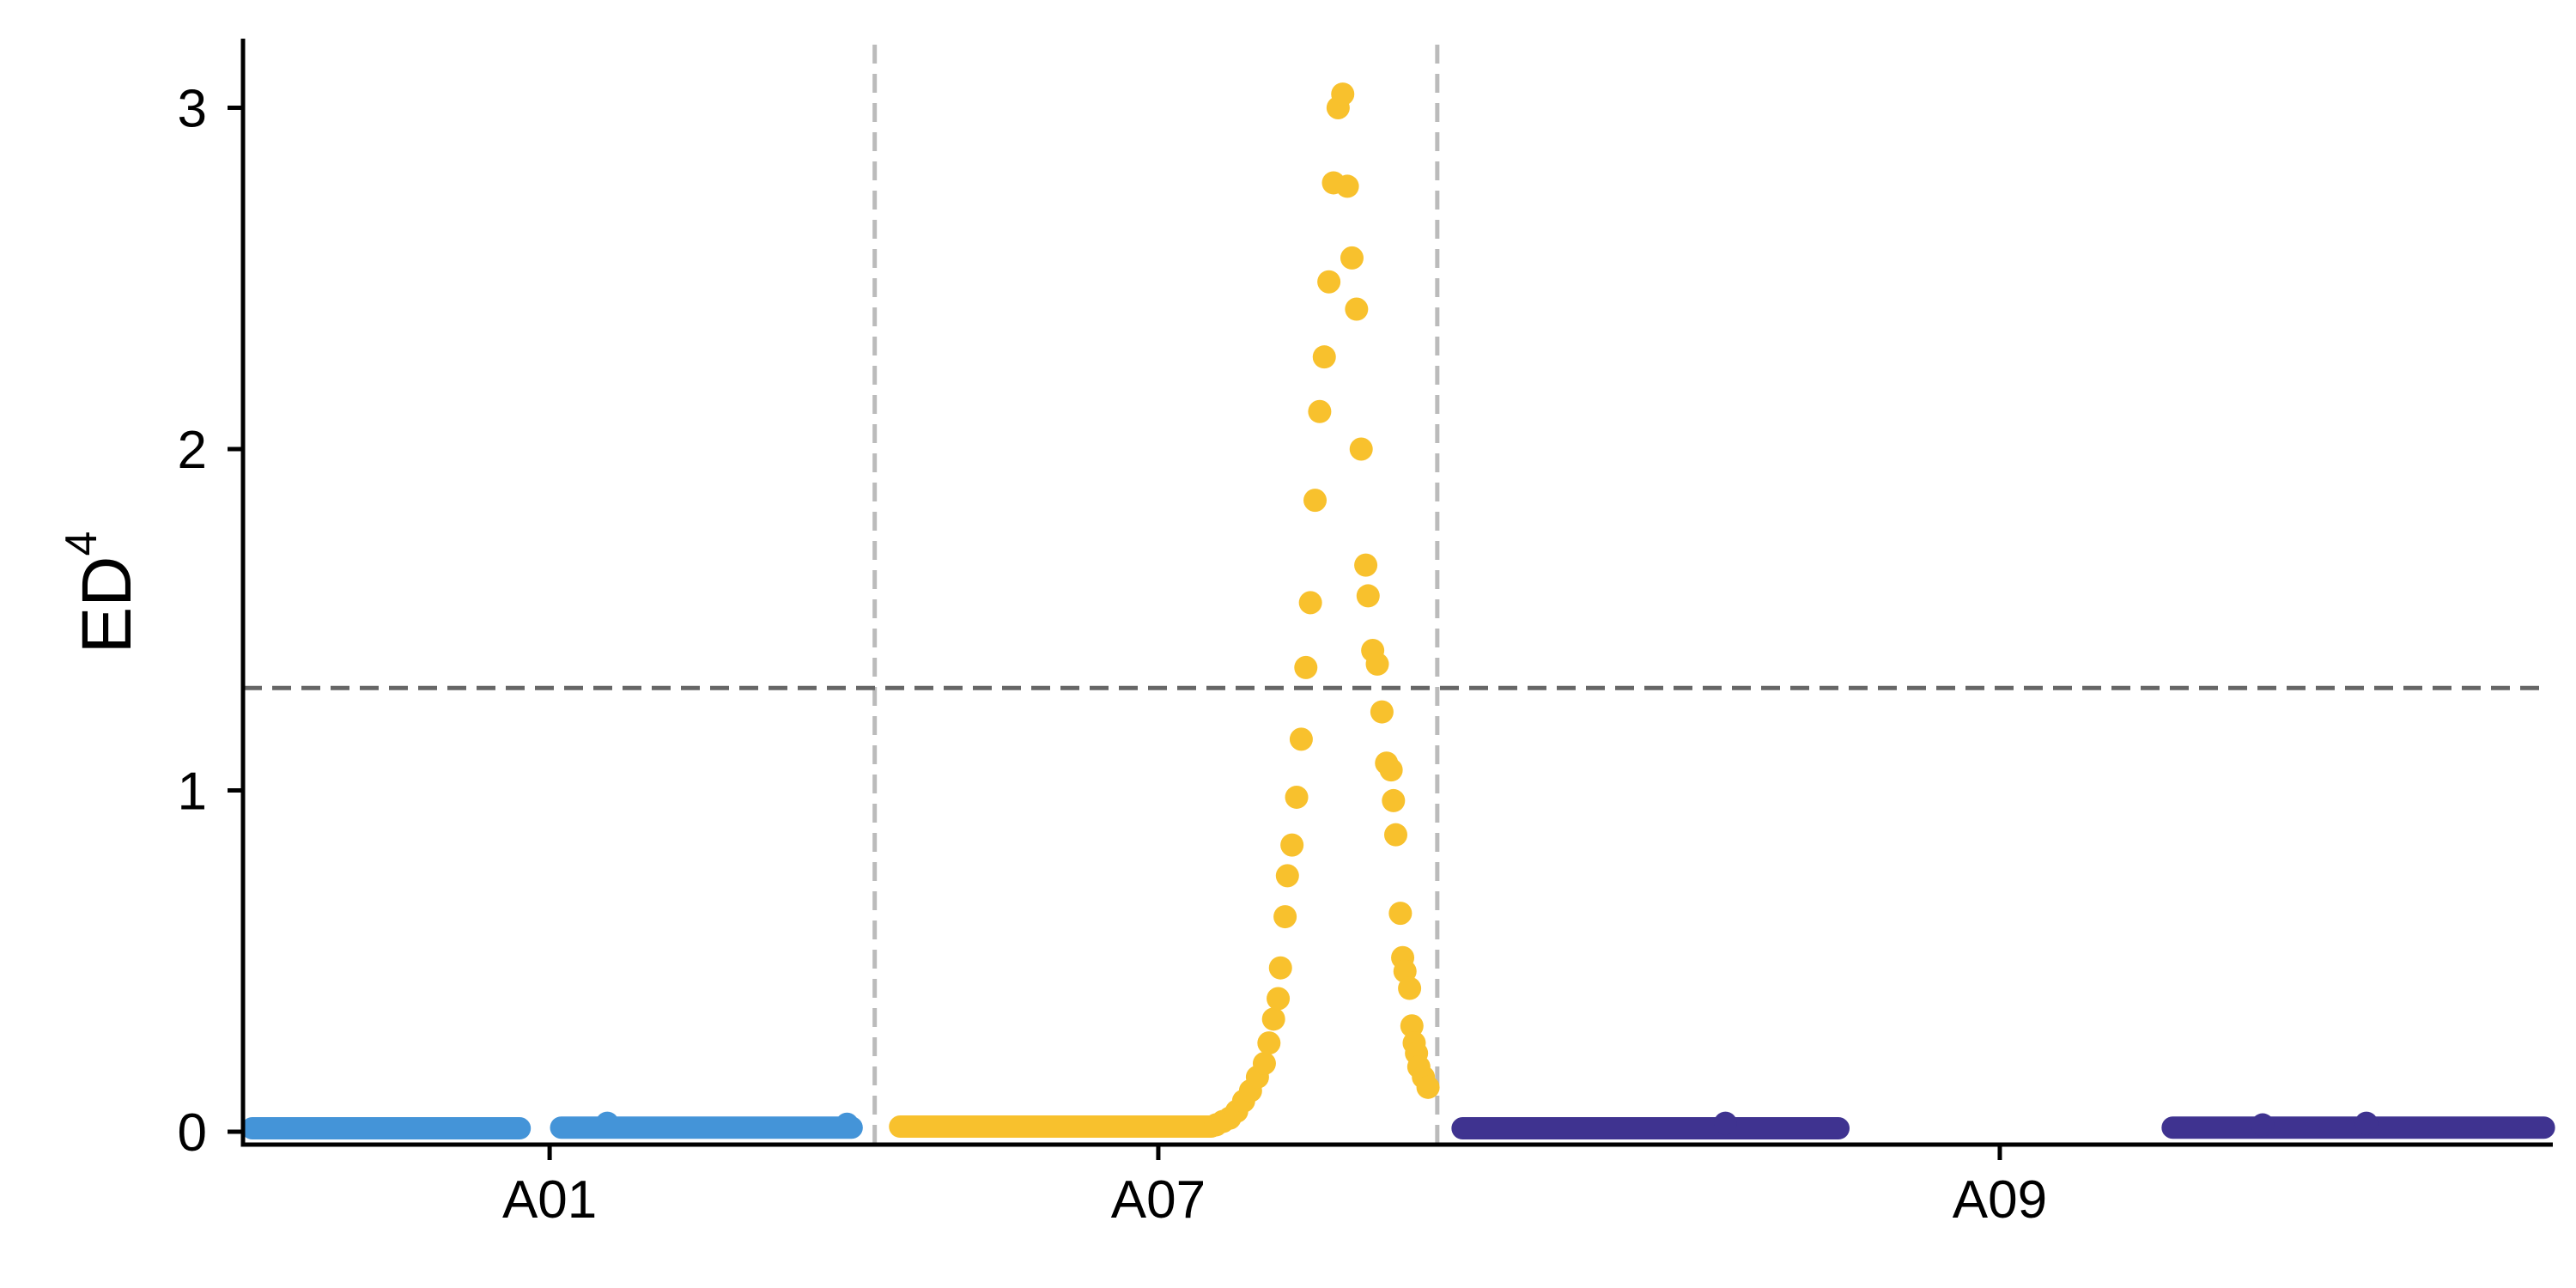 Image resolution: width=2576 pixels, height=1288 pixels. Describe the element at coordinates (1274, 1188) in the screenshot. I see `x-axis-ticks: A01 A07 A09` at that location.